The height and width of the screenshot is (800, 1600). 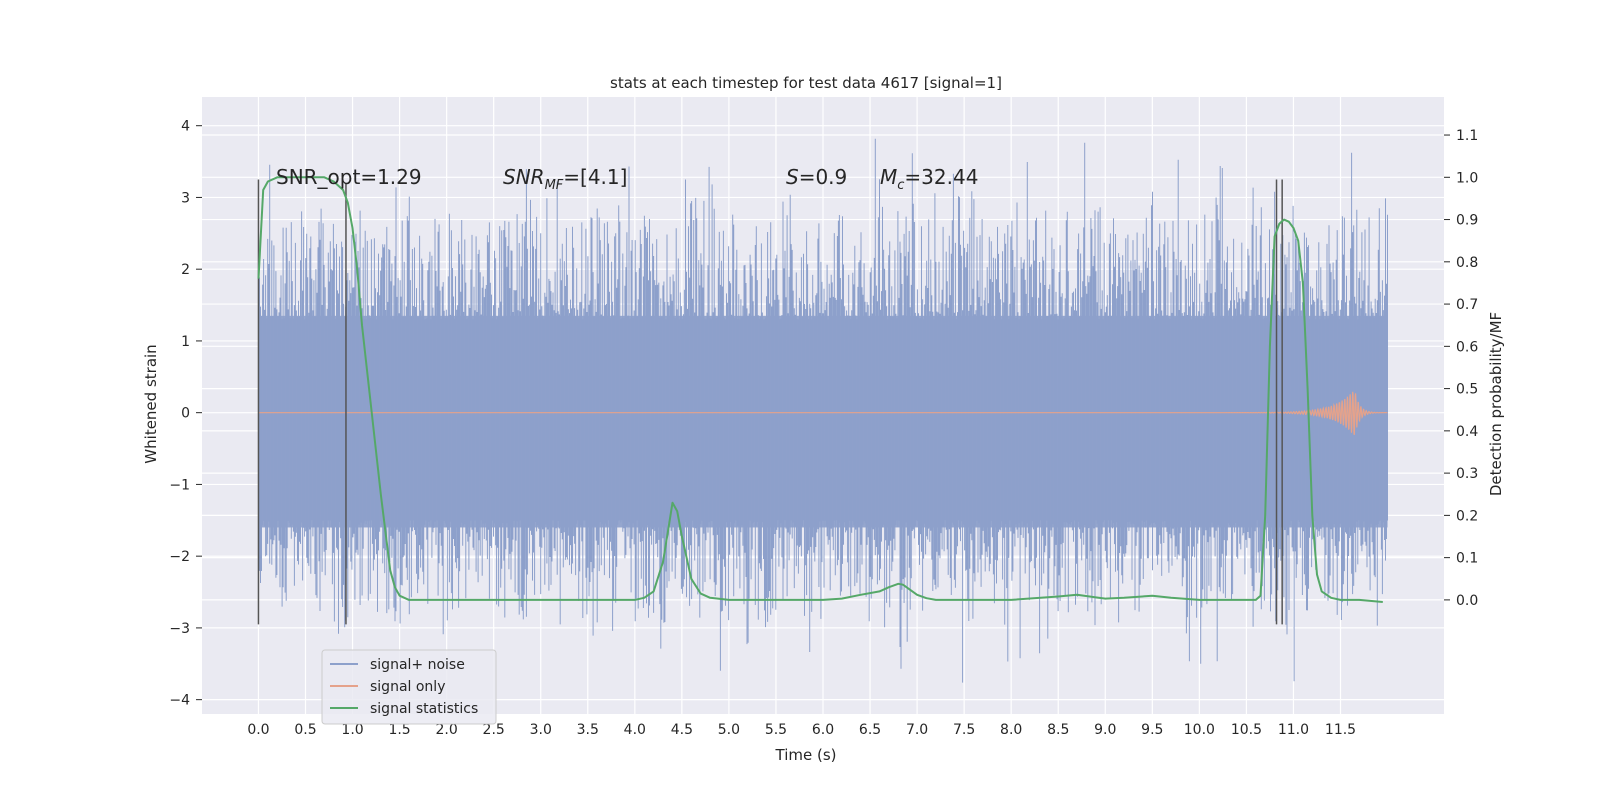 I want to click on x-tick-label: 9.5, so click(x=1152, y=730).